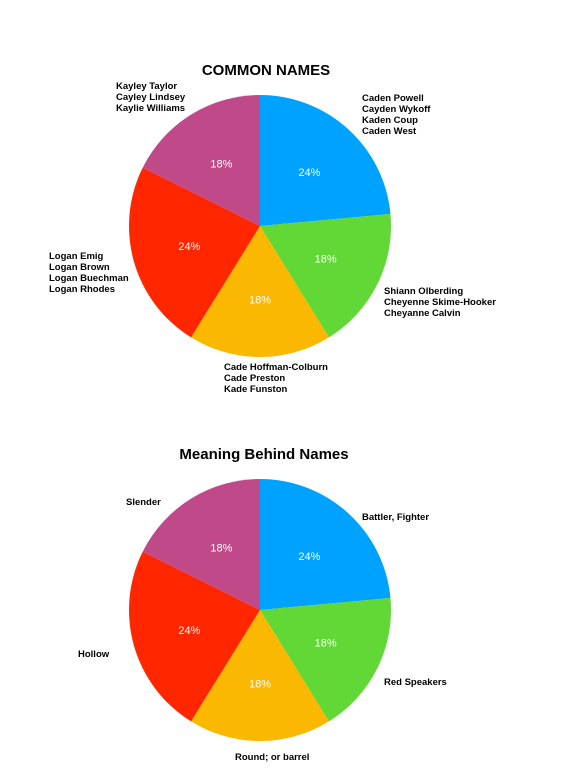 The height and width of the screenshot is (771, 582). Describe the element at coordinates (146, 86) in the screenshot. I see `category-label-line: Kayley Taylor` at that location.